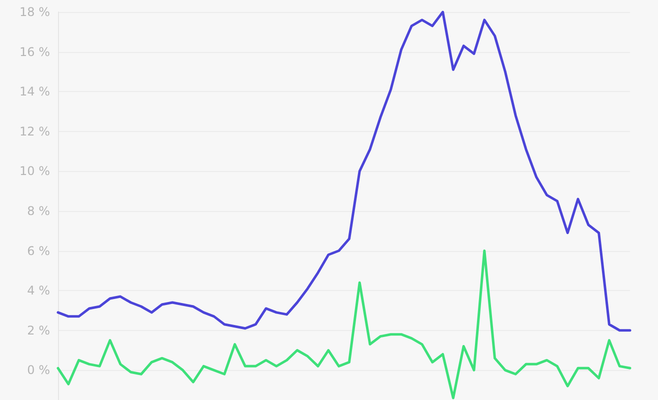 The height and width of the screenshot is (400, 658). Describe the element at coordinates (38, 291) in the screenshot. I see `y-tick-label: 4 %` at that location.